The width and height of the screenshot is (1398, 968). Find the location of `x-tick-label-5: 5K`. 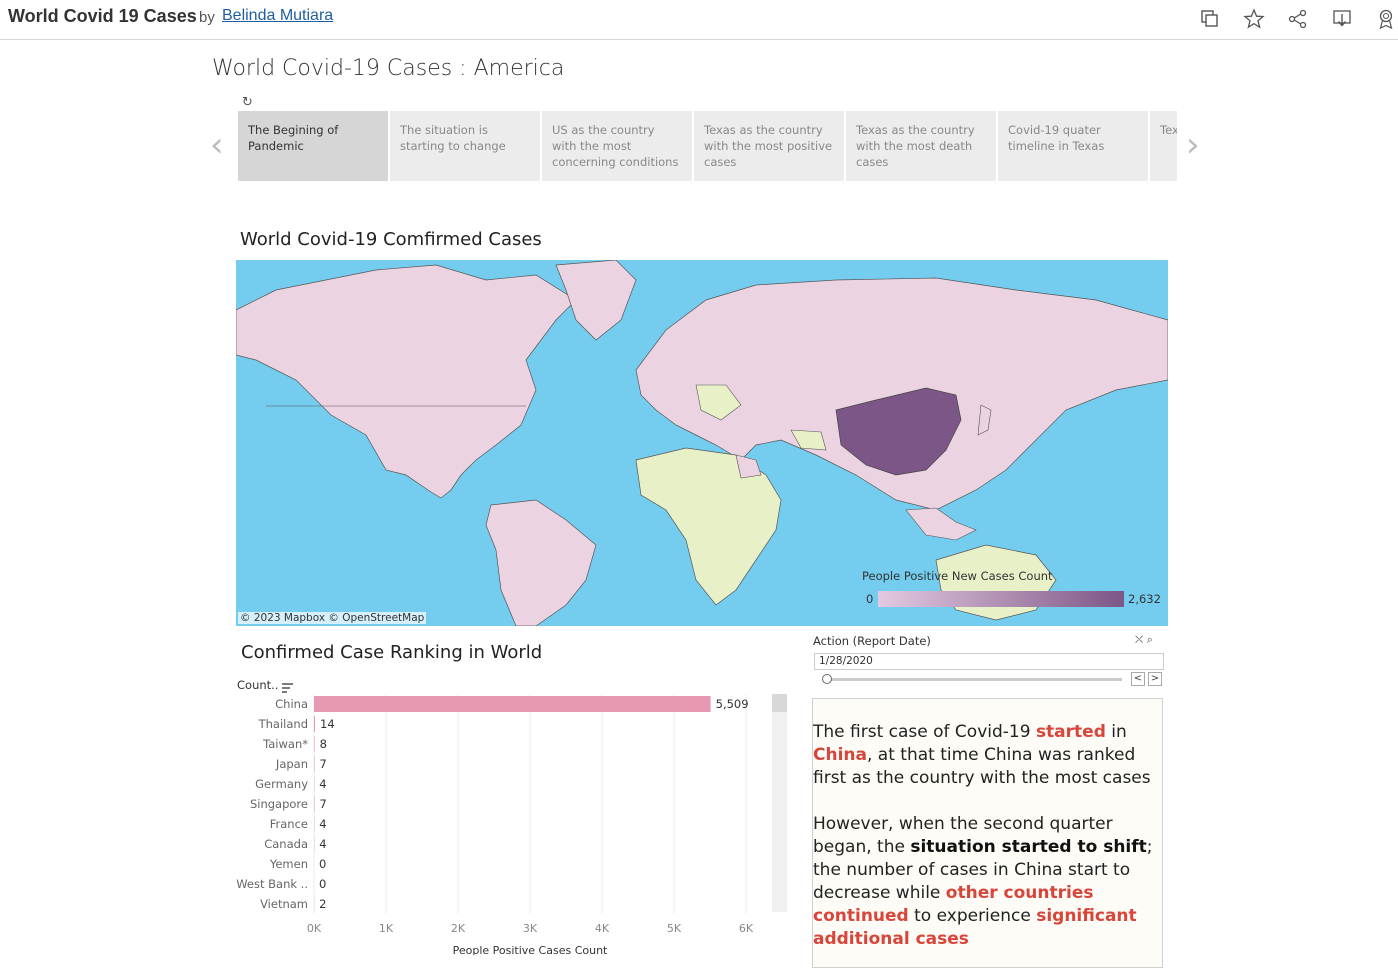

x-tick-label-5: 5K is located at coordinates (674, 928).